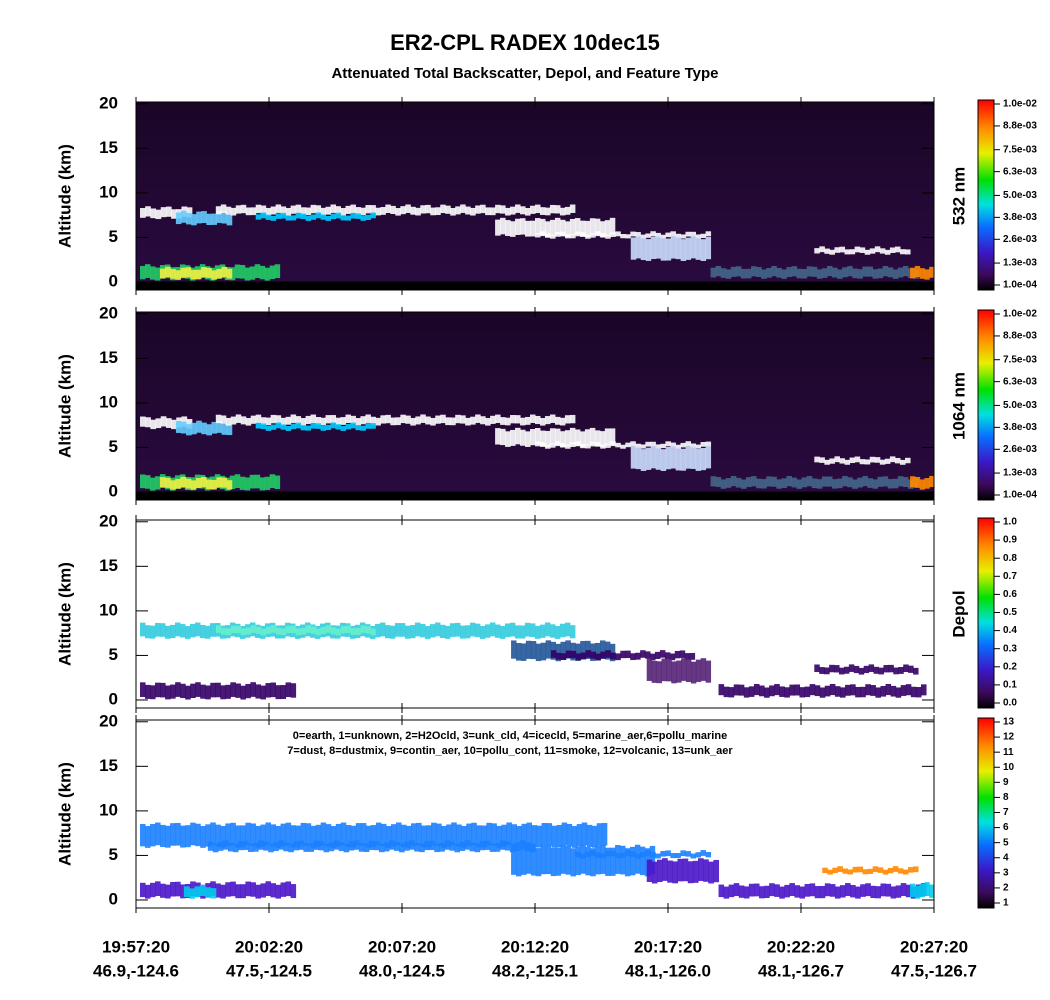 The width and height of the screenshot is (1050, 1000). Describe the element at coordinates (108, 147) in the screenshot. I see `y-tick-label: 15` at that location.